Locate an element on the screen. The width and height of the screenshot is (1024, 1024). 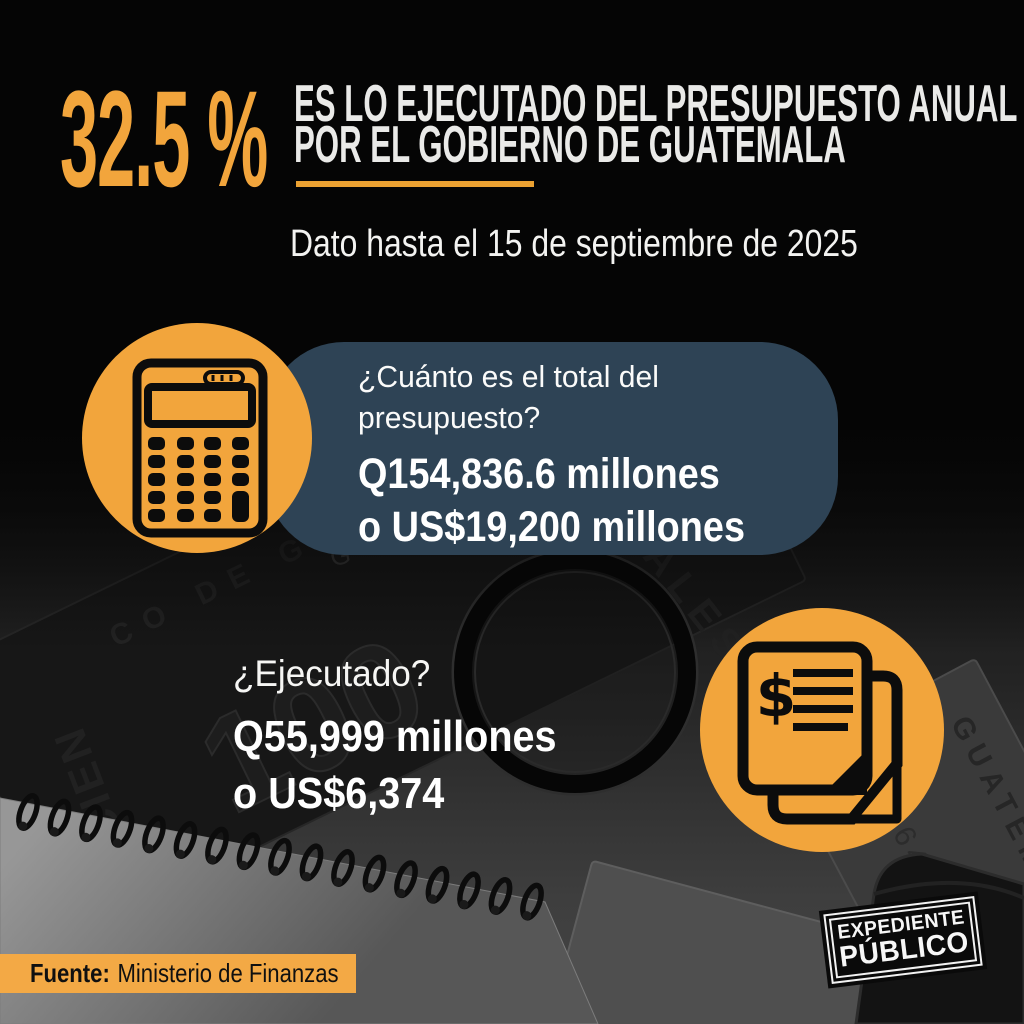
source-bar: Fuente: Ministerio de Finanzas is located at coordinates (178, 973).